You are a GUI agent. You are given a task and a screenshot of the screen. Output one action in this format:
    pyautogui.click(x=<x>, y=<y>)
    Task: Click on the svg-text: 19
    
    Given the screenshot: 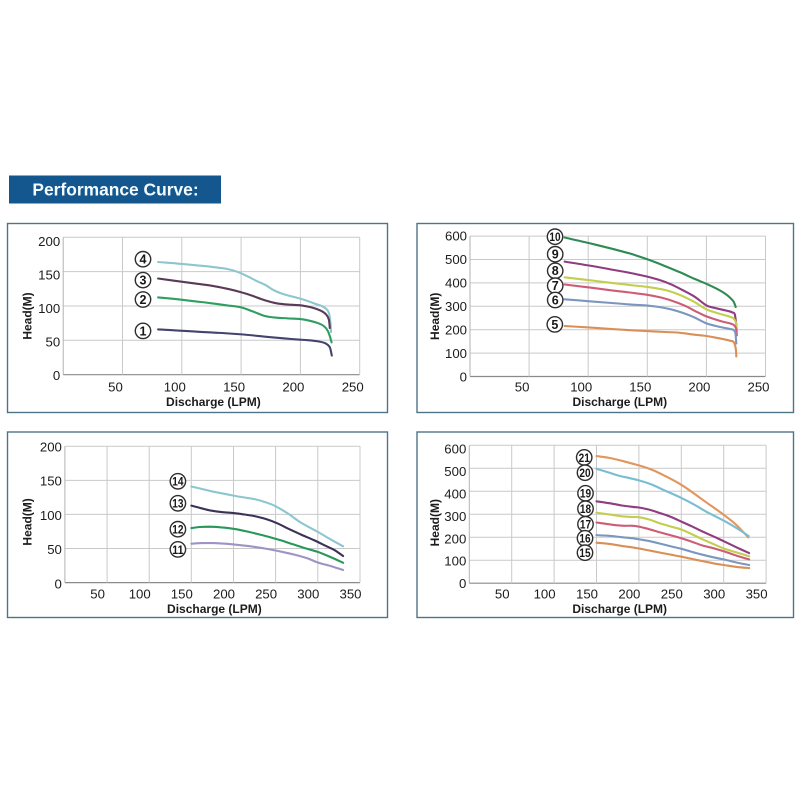 What is the action you would take?
    pyautogui.click(x=585, y=494)
    